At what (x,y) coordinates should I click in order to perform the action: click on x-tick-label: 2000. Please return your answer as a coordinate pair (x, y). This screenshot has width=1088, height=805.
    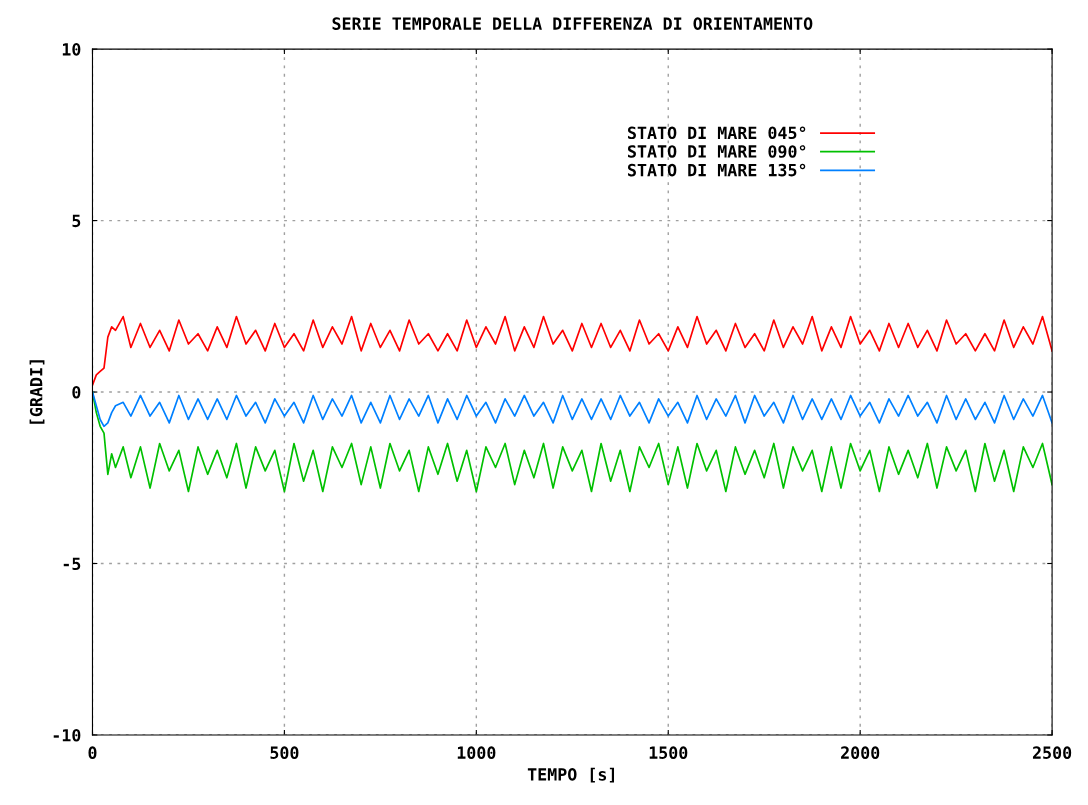
    Looking at the image, I should click on (860, 752).